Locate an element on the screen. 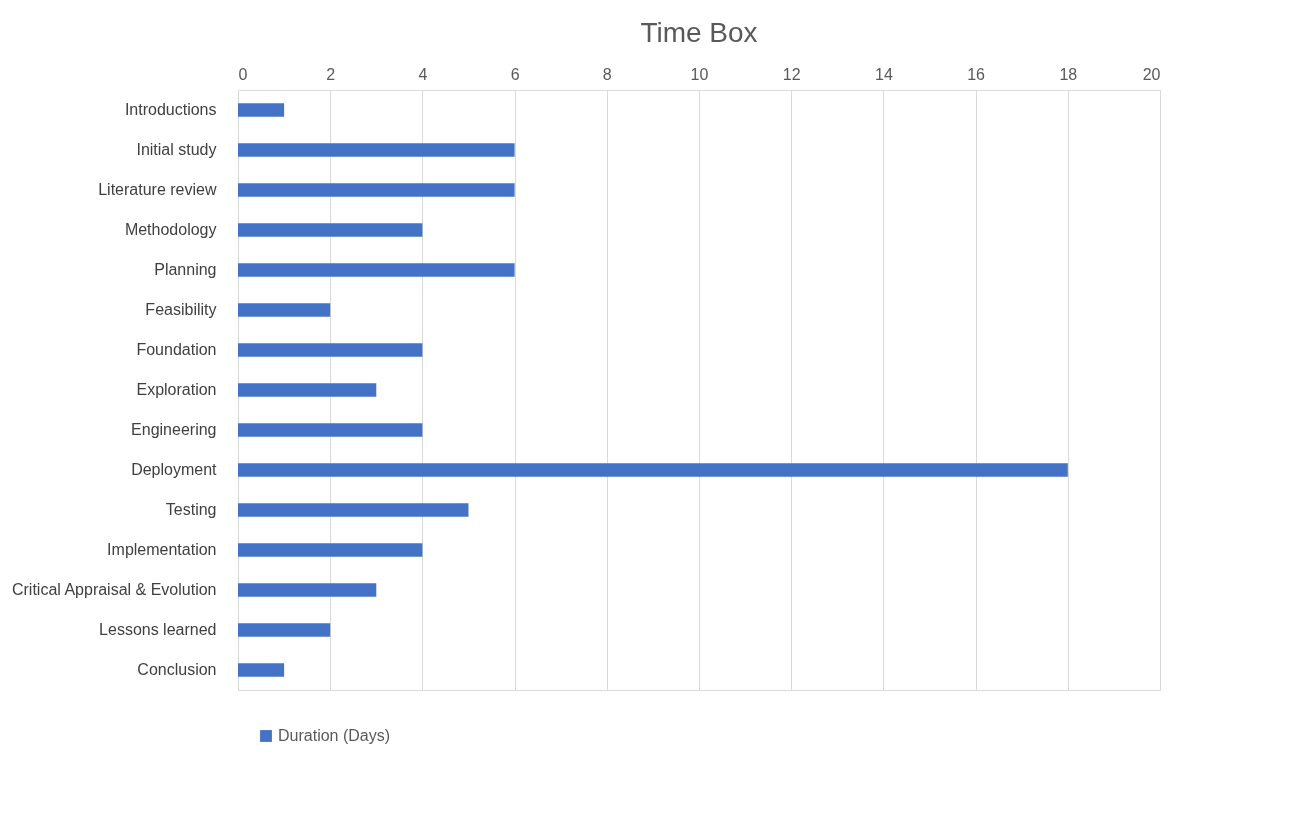 Image resolution: width=1298 pixels, height=815 pixels. y-tick-label: Critical Appraisal & Evolution is located at coordinates (114, 589).